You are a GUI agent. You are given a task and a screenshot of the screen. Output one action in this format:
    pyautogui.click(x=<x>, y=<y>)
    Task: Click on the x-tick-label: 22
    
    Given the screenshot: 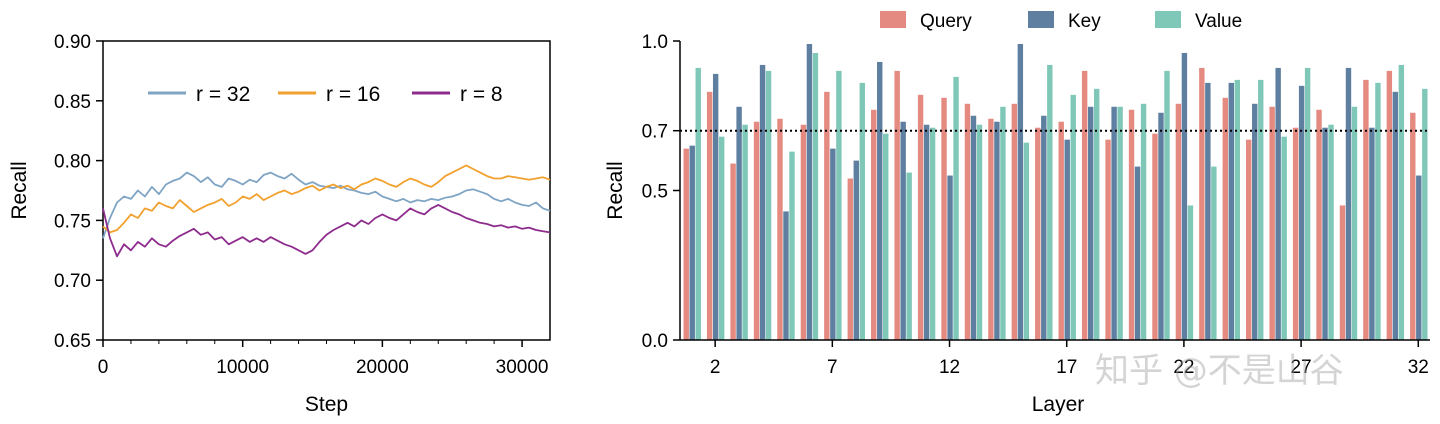 What is the action you would take?
    pyautogui.click(x=1183, y=367)
    